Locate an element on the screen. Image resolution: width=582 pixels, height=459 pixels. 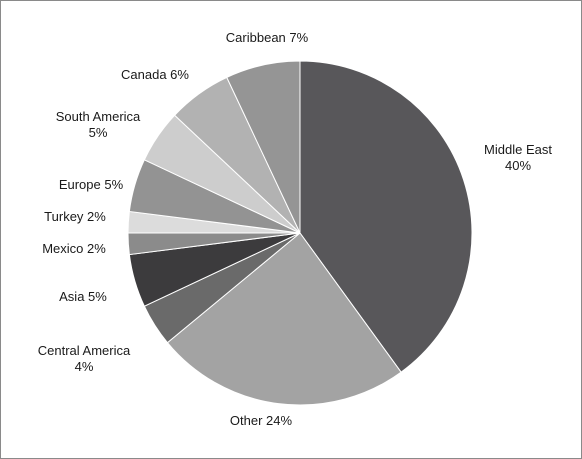
slice-label-turkey: Turkey 2% is located at coordinates (75, 216).